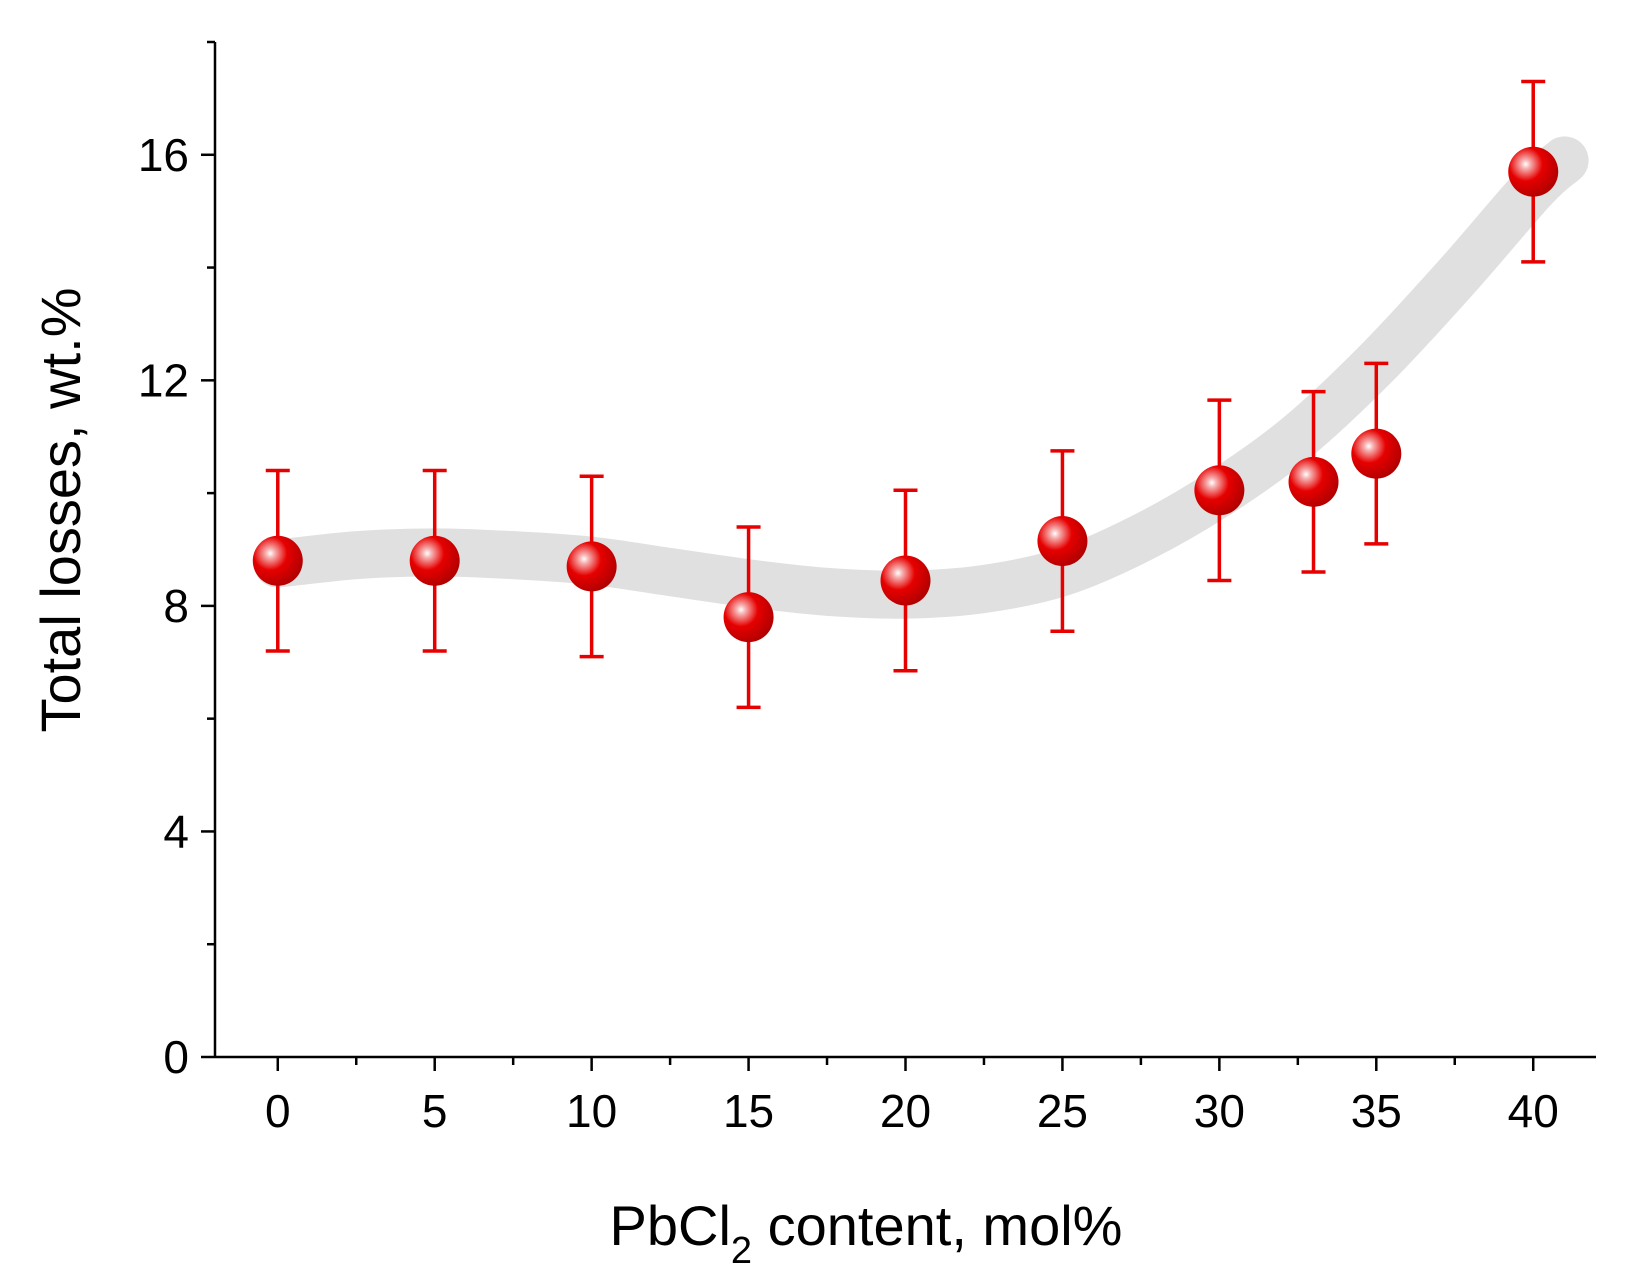 This screenshot has height=1287, width=1631. Describe the element at coordinates (905, 1111) in the screenshot. I see `x-tick-label: 20` at that location.